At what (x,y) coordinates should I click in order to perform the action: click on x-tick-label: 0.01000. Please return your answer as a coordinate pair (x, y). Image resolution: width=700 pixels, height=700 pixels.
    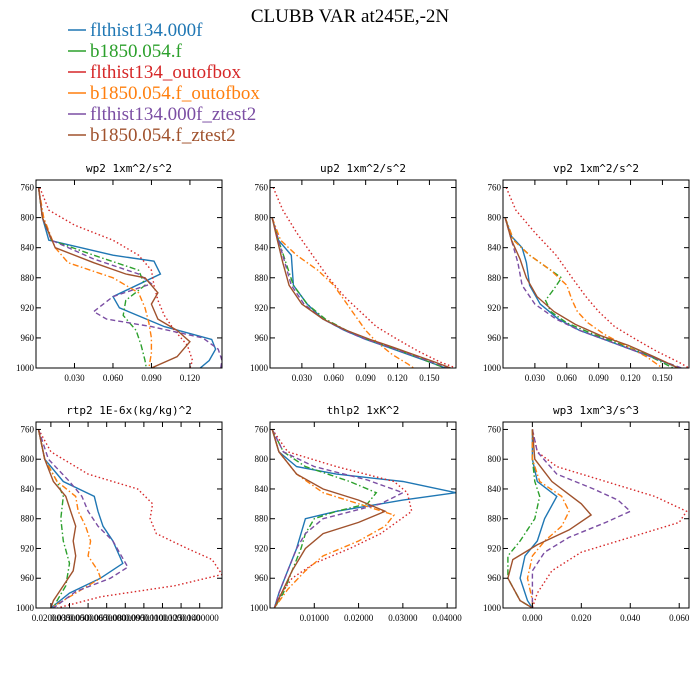
    Looking at the image, I should click on (315, 618).